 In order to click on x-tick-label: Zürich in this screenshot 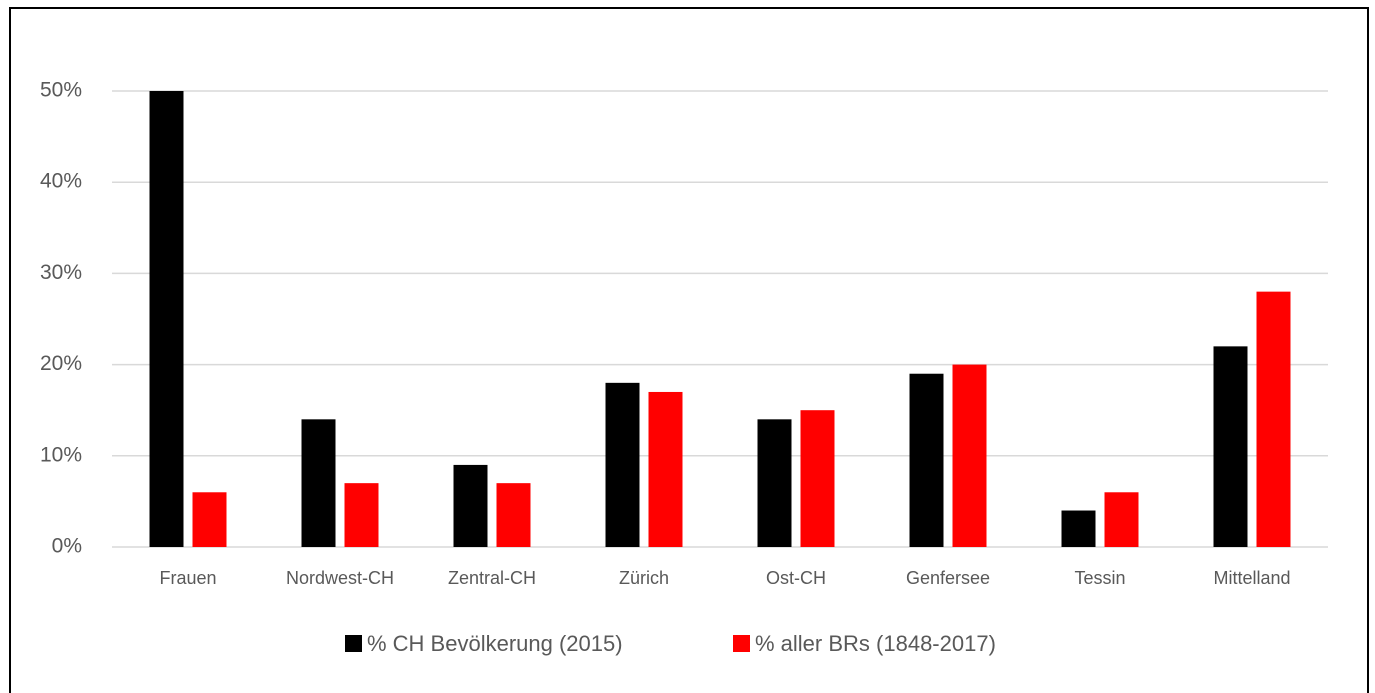, I will do `click(644, 578)`.